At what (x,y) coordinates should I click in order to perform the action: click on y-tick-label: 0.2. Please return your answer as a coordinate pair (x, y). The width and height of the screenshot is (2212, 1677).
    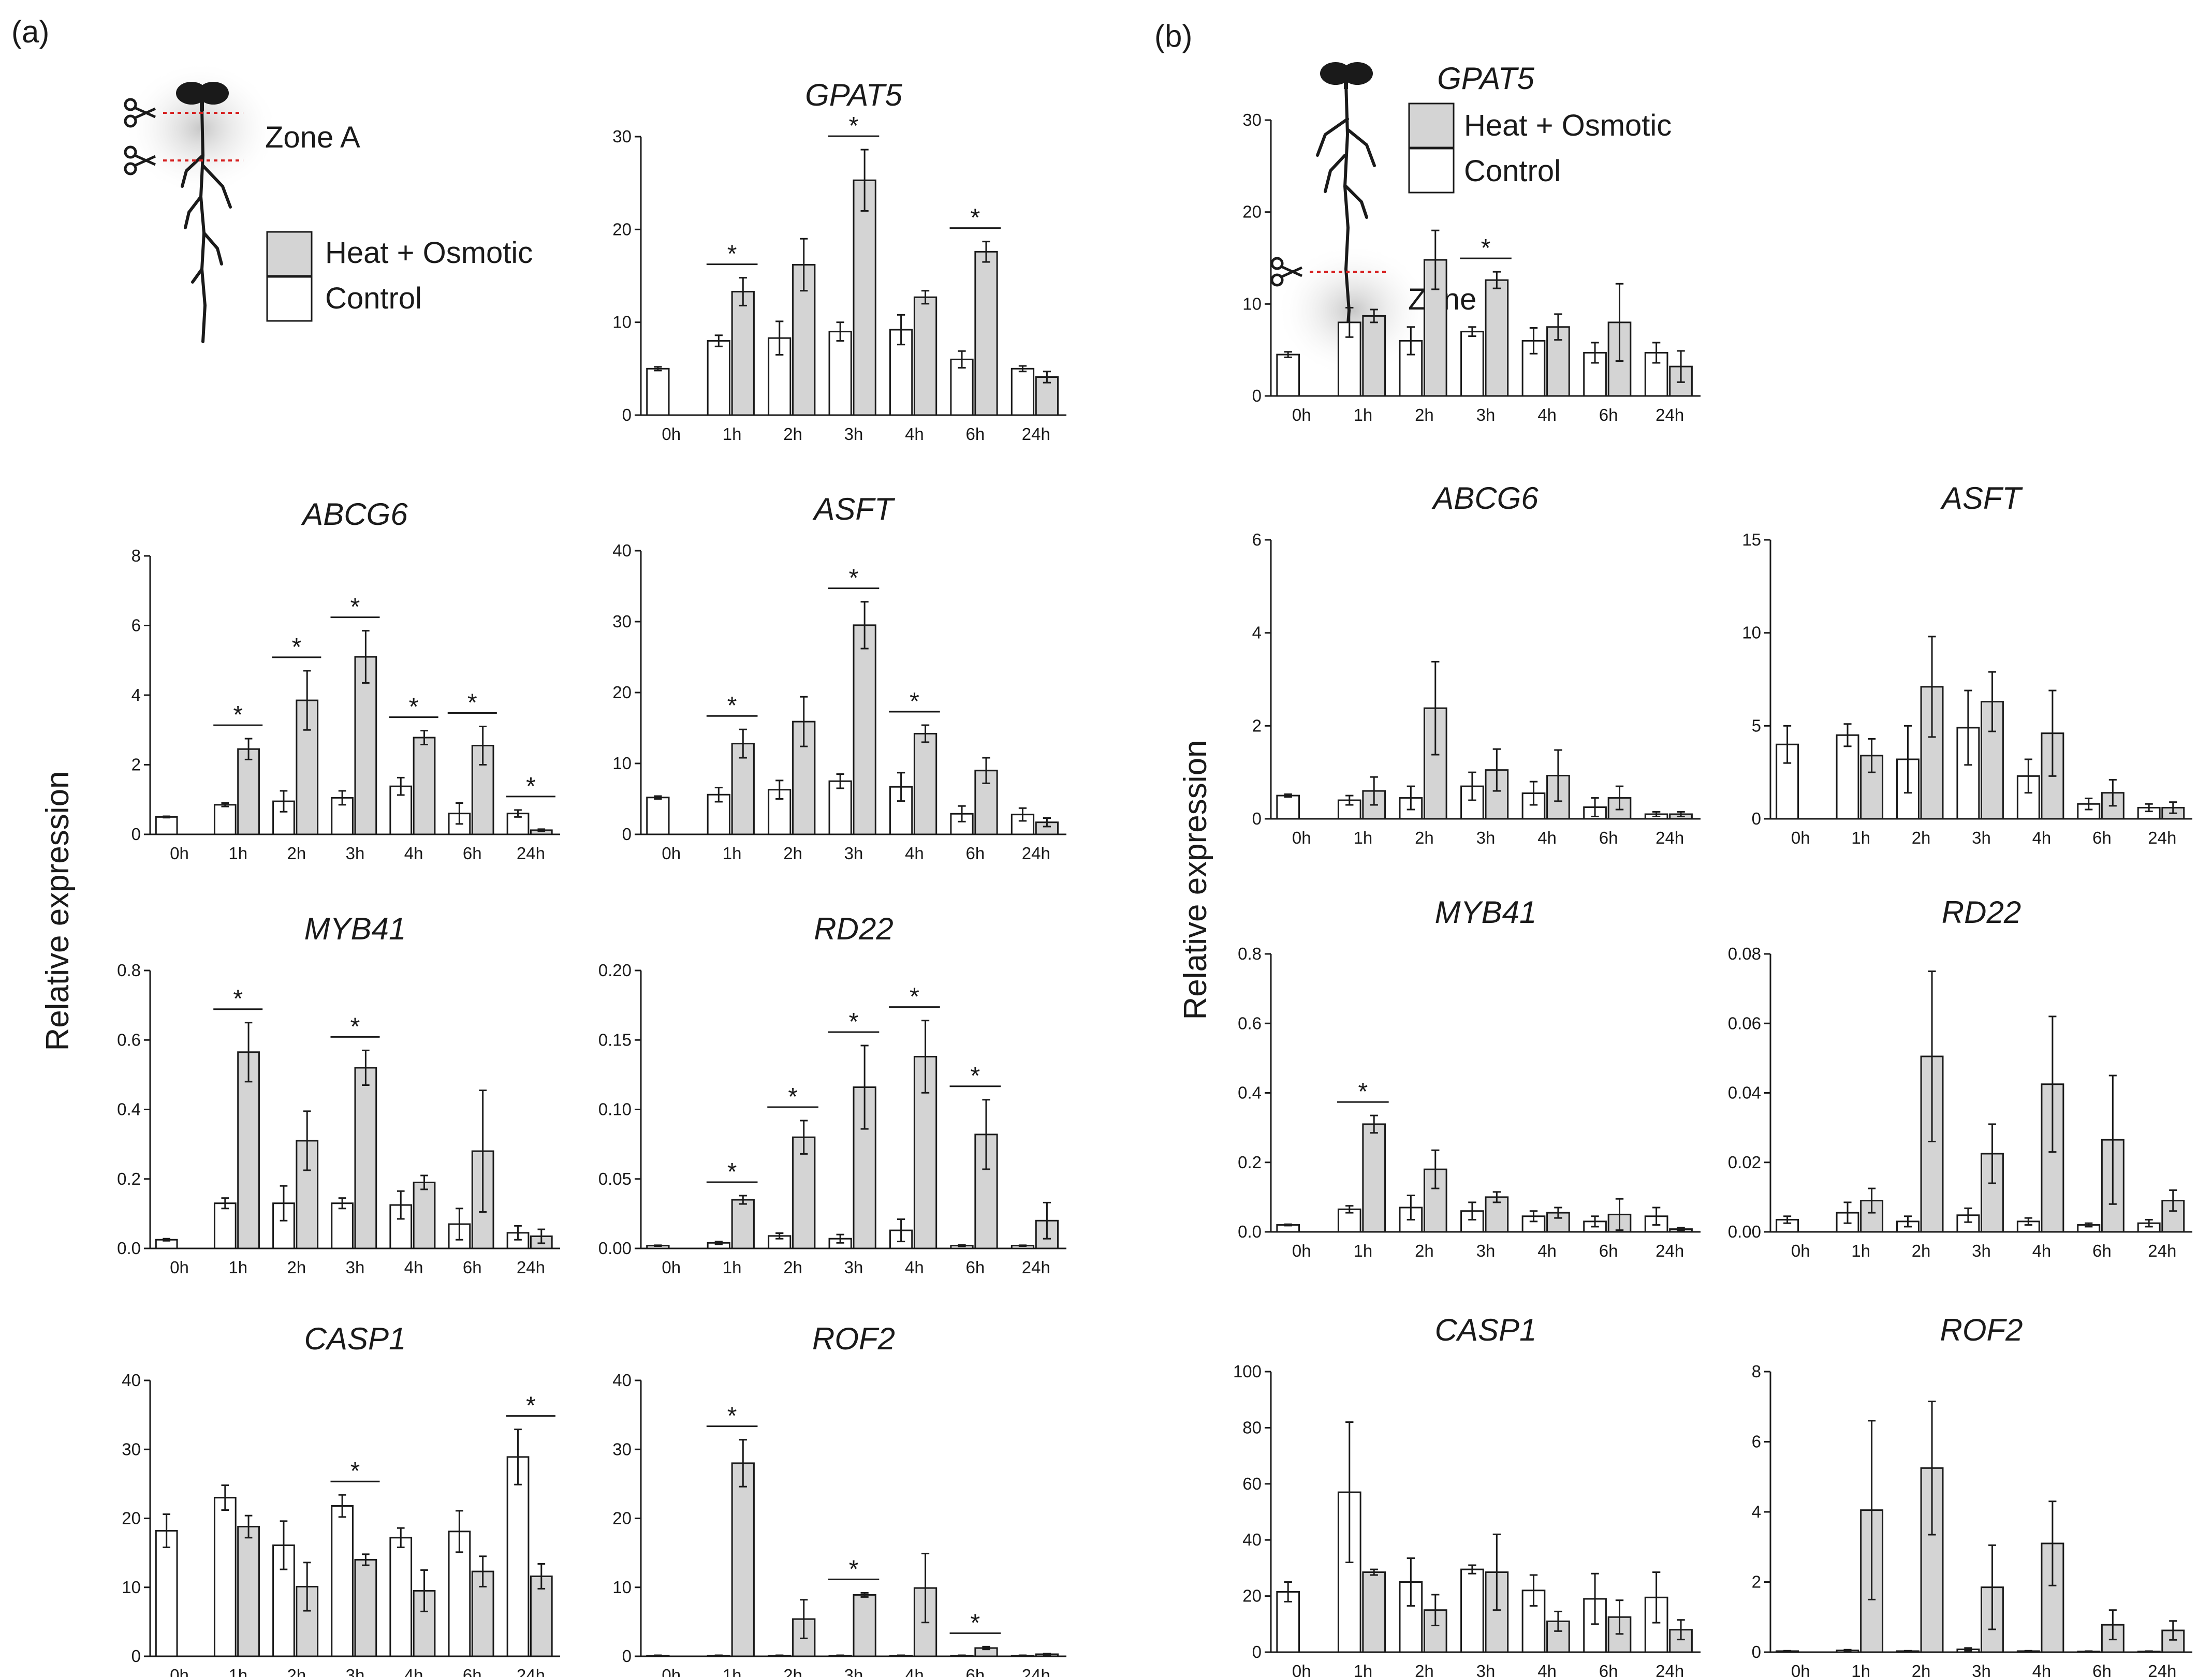
    Looking at the image, I should click on (129, 1178).